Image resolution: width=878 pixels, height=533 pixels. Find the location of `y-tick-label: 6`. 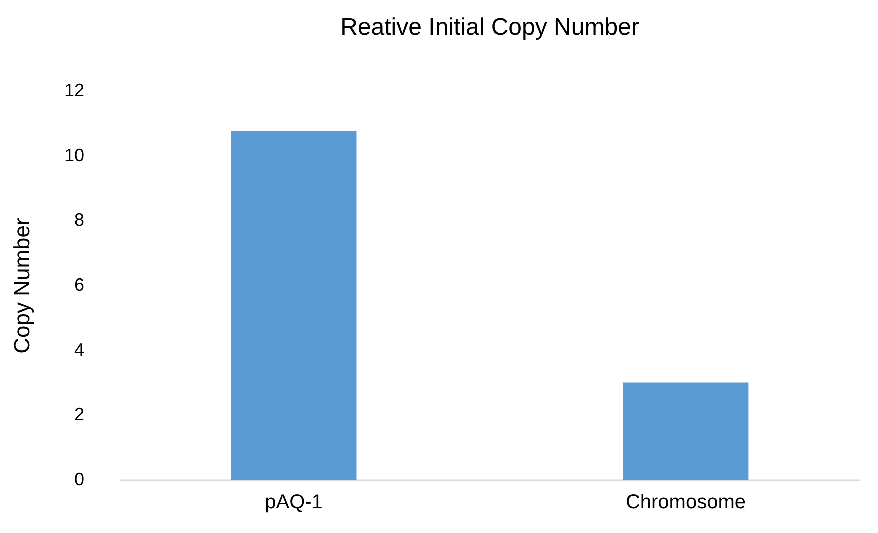

y-tick-label: 6 is located at coordinates (79, 285).